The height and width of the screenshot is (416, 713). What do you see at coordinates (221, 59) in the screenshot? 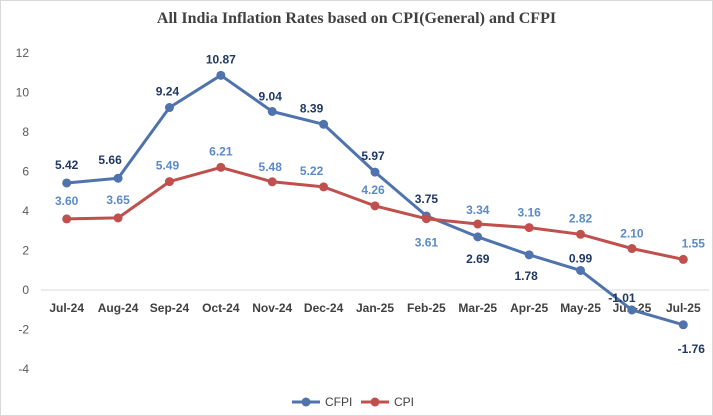
I see `cfpi-data-label: 10.87` at bounding box center [221, 59].